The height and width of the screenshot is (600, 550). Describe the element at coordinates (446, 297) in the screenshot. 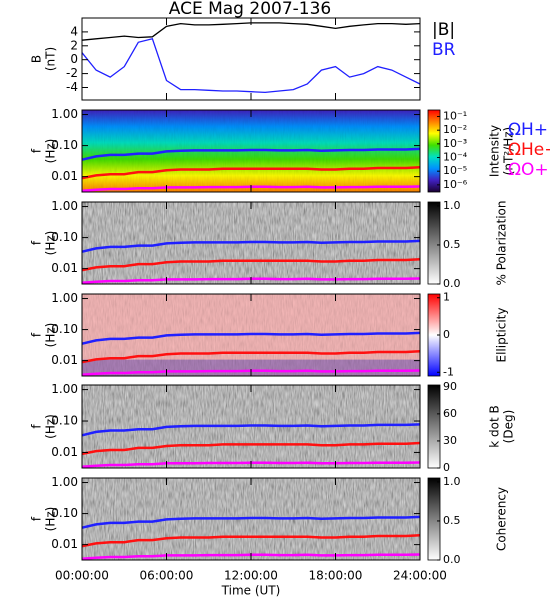

I see `colorbar-tick-label: 1` at that location.